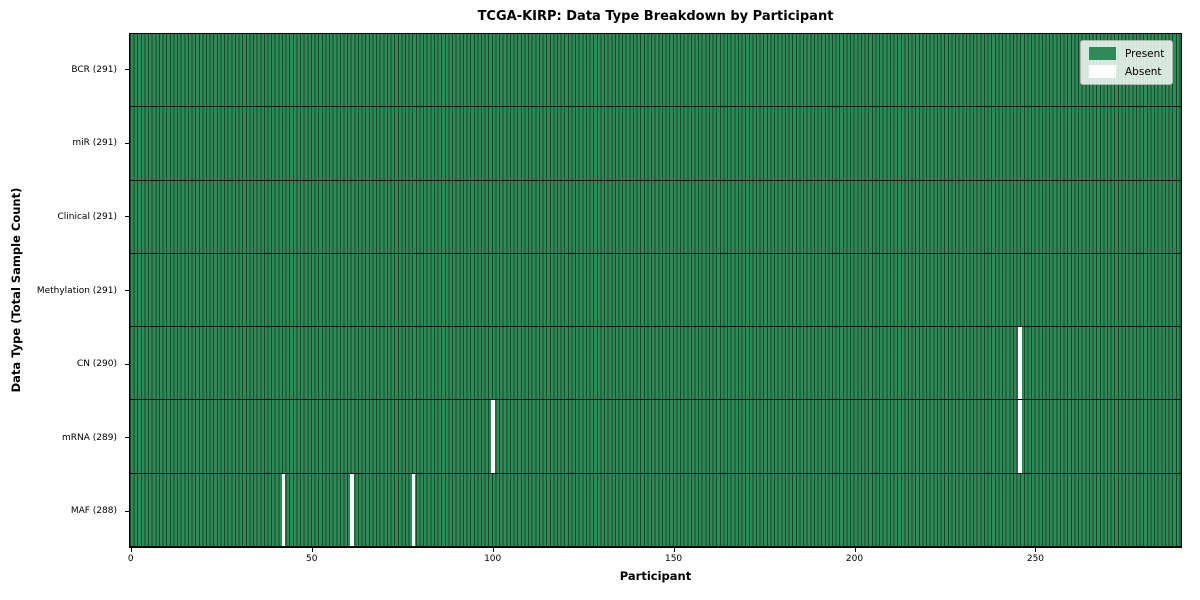 This screenshot has height=600, width=1200. Describe the element at coordinates (87, 216) in the screenshot. I see `y-tick-label: Clinical (291)` at that location.